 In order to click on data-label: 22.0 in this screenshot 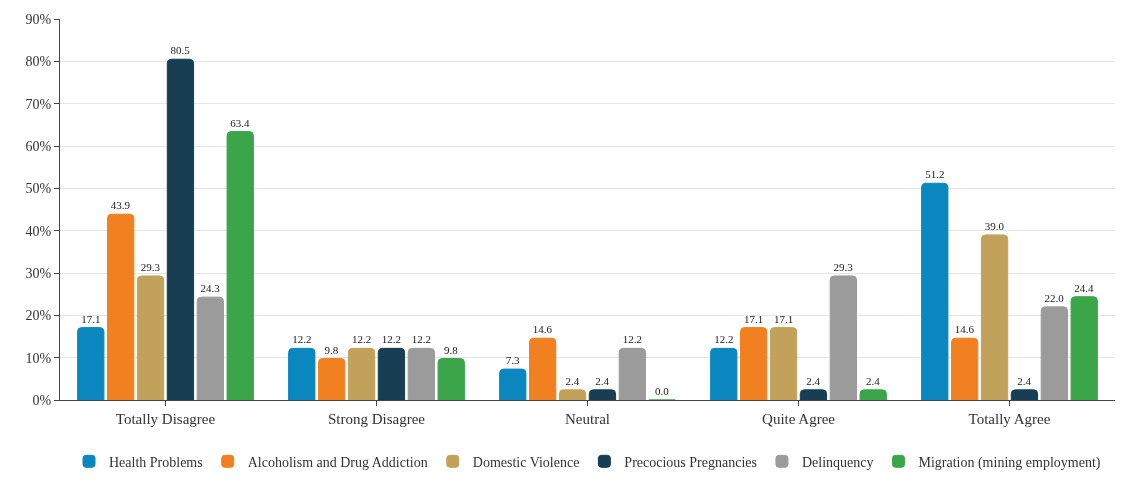, I will do `click(1054, 297)`.